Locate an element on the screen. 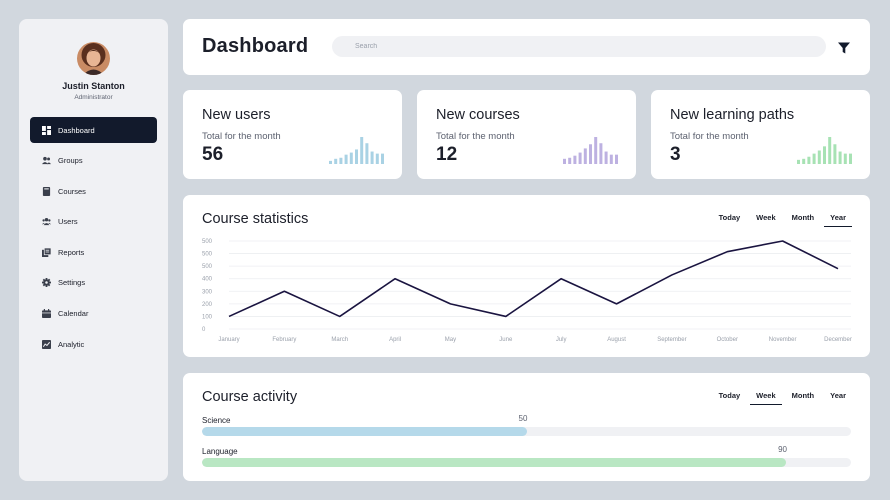  stat-title: New courses is located at coordinates (478, 115).